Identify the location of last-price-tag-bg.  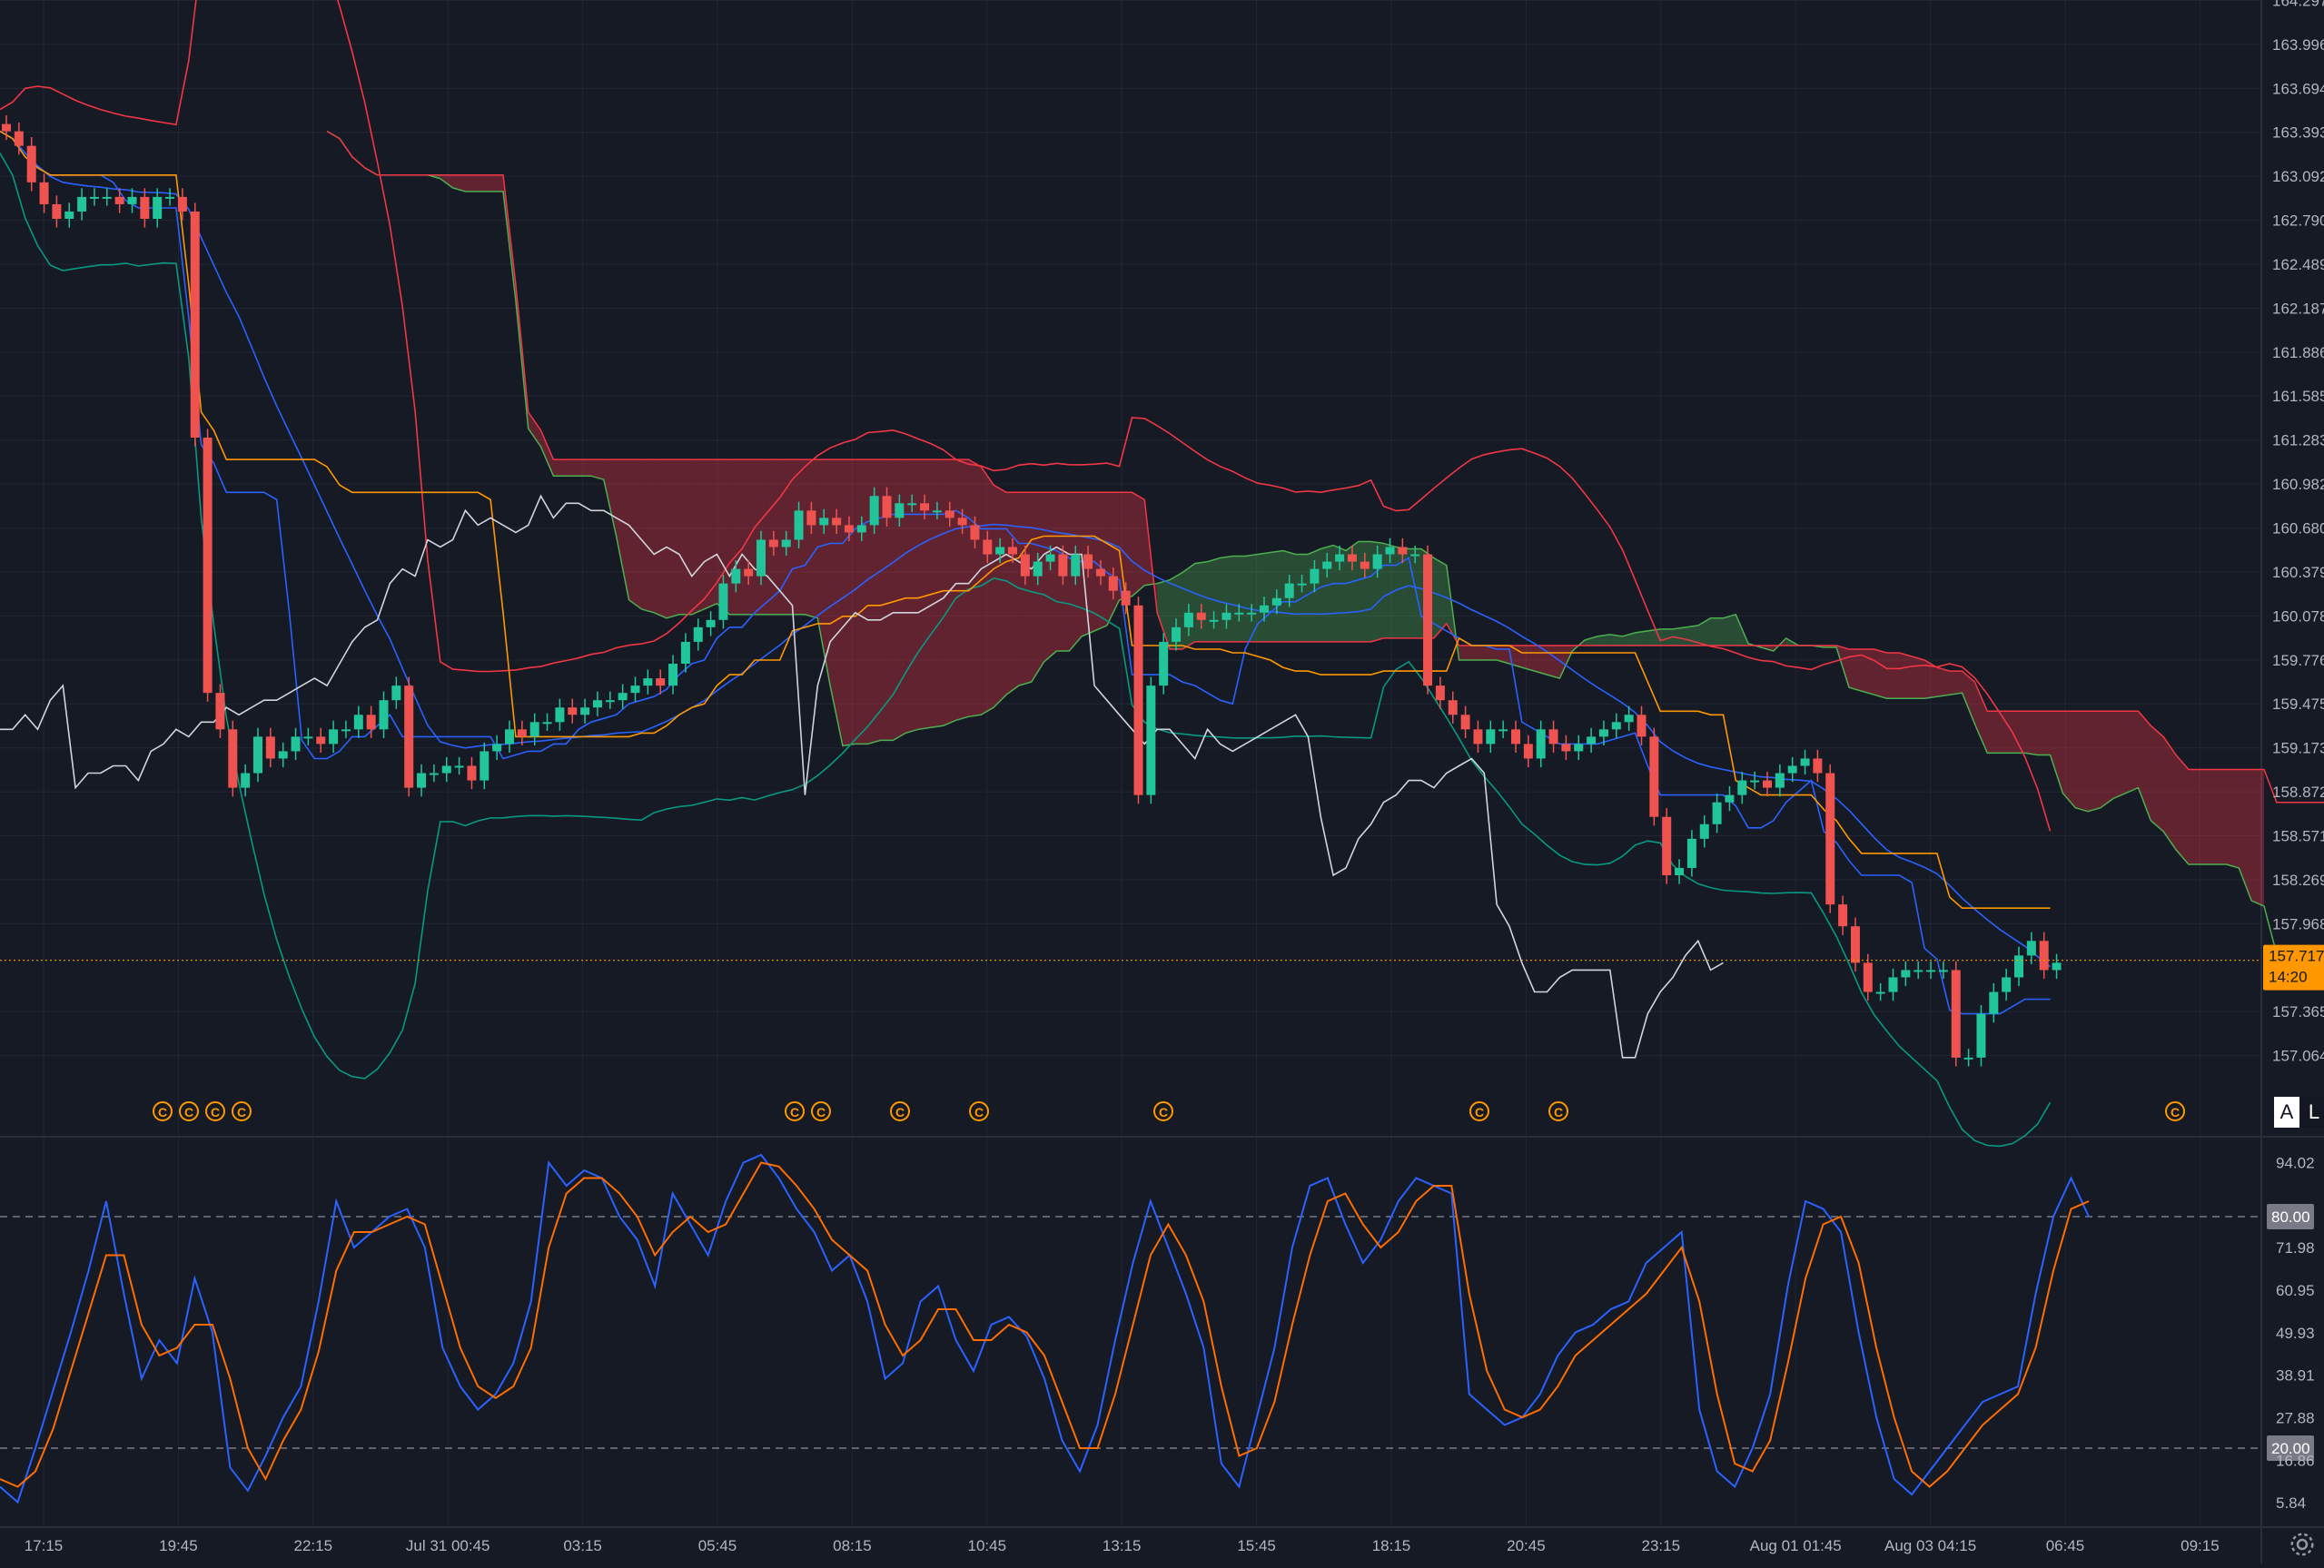
(2293, 968).